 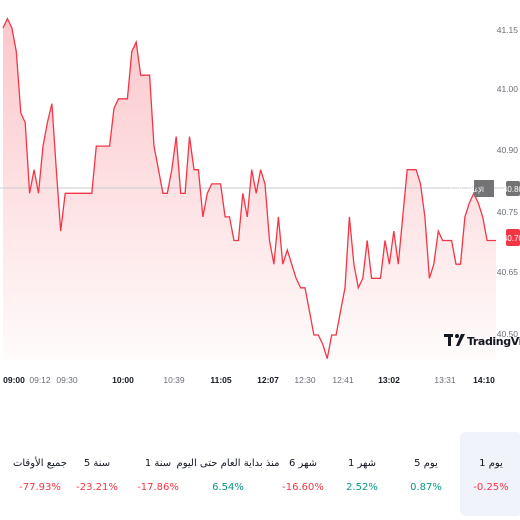 What do you see at coordinates (67, 380) in the screenshot?
I see `x-tick-label: 09:30` at bounding box center [67, 380].